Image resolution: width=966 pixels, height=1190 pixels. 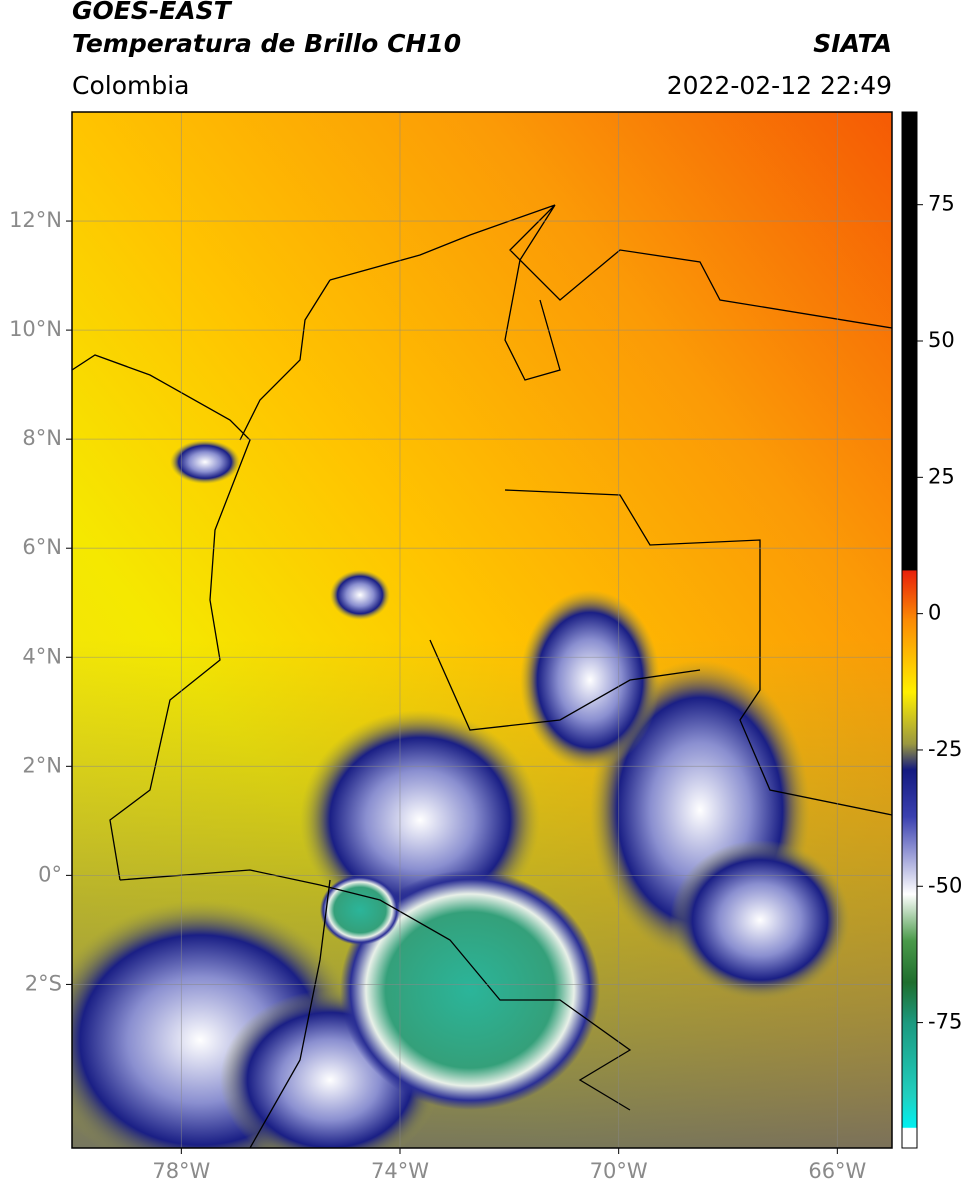 I want to click on satellite-title: GOES-EAST, so click(x=152, y=12).